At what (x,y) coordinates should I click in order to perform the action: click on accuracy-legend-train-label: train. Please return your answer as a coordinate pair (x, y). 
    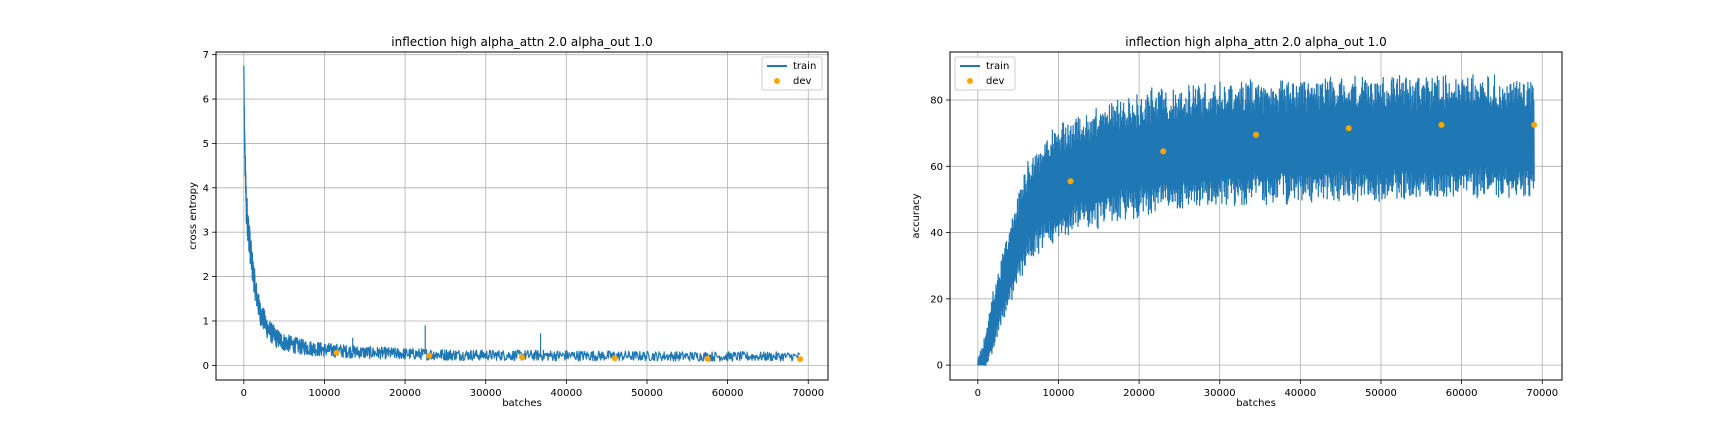
    Looking at the image, I should click on (997, 66).